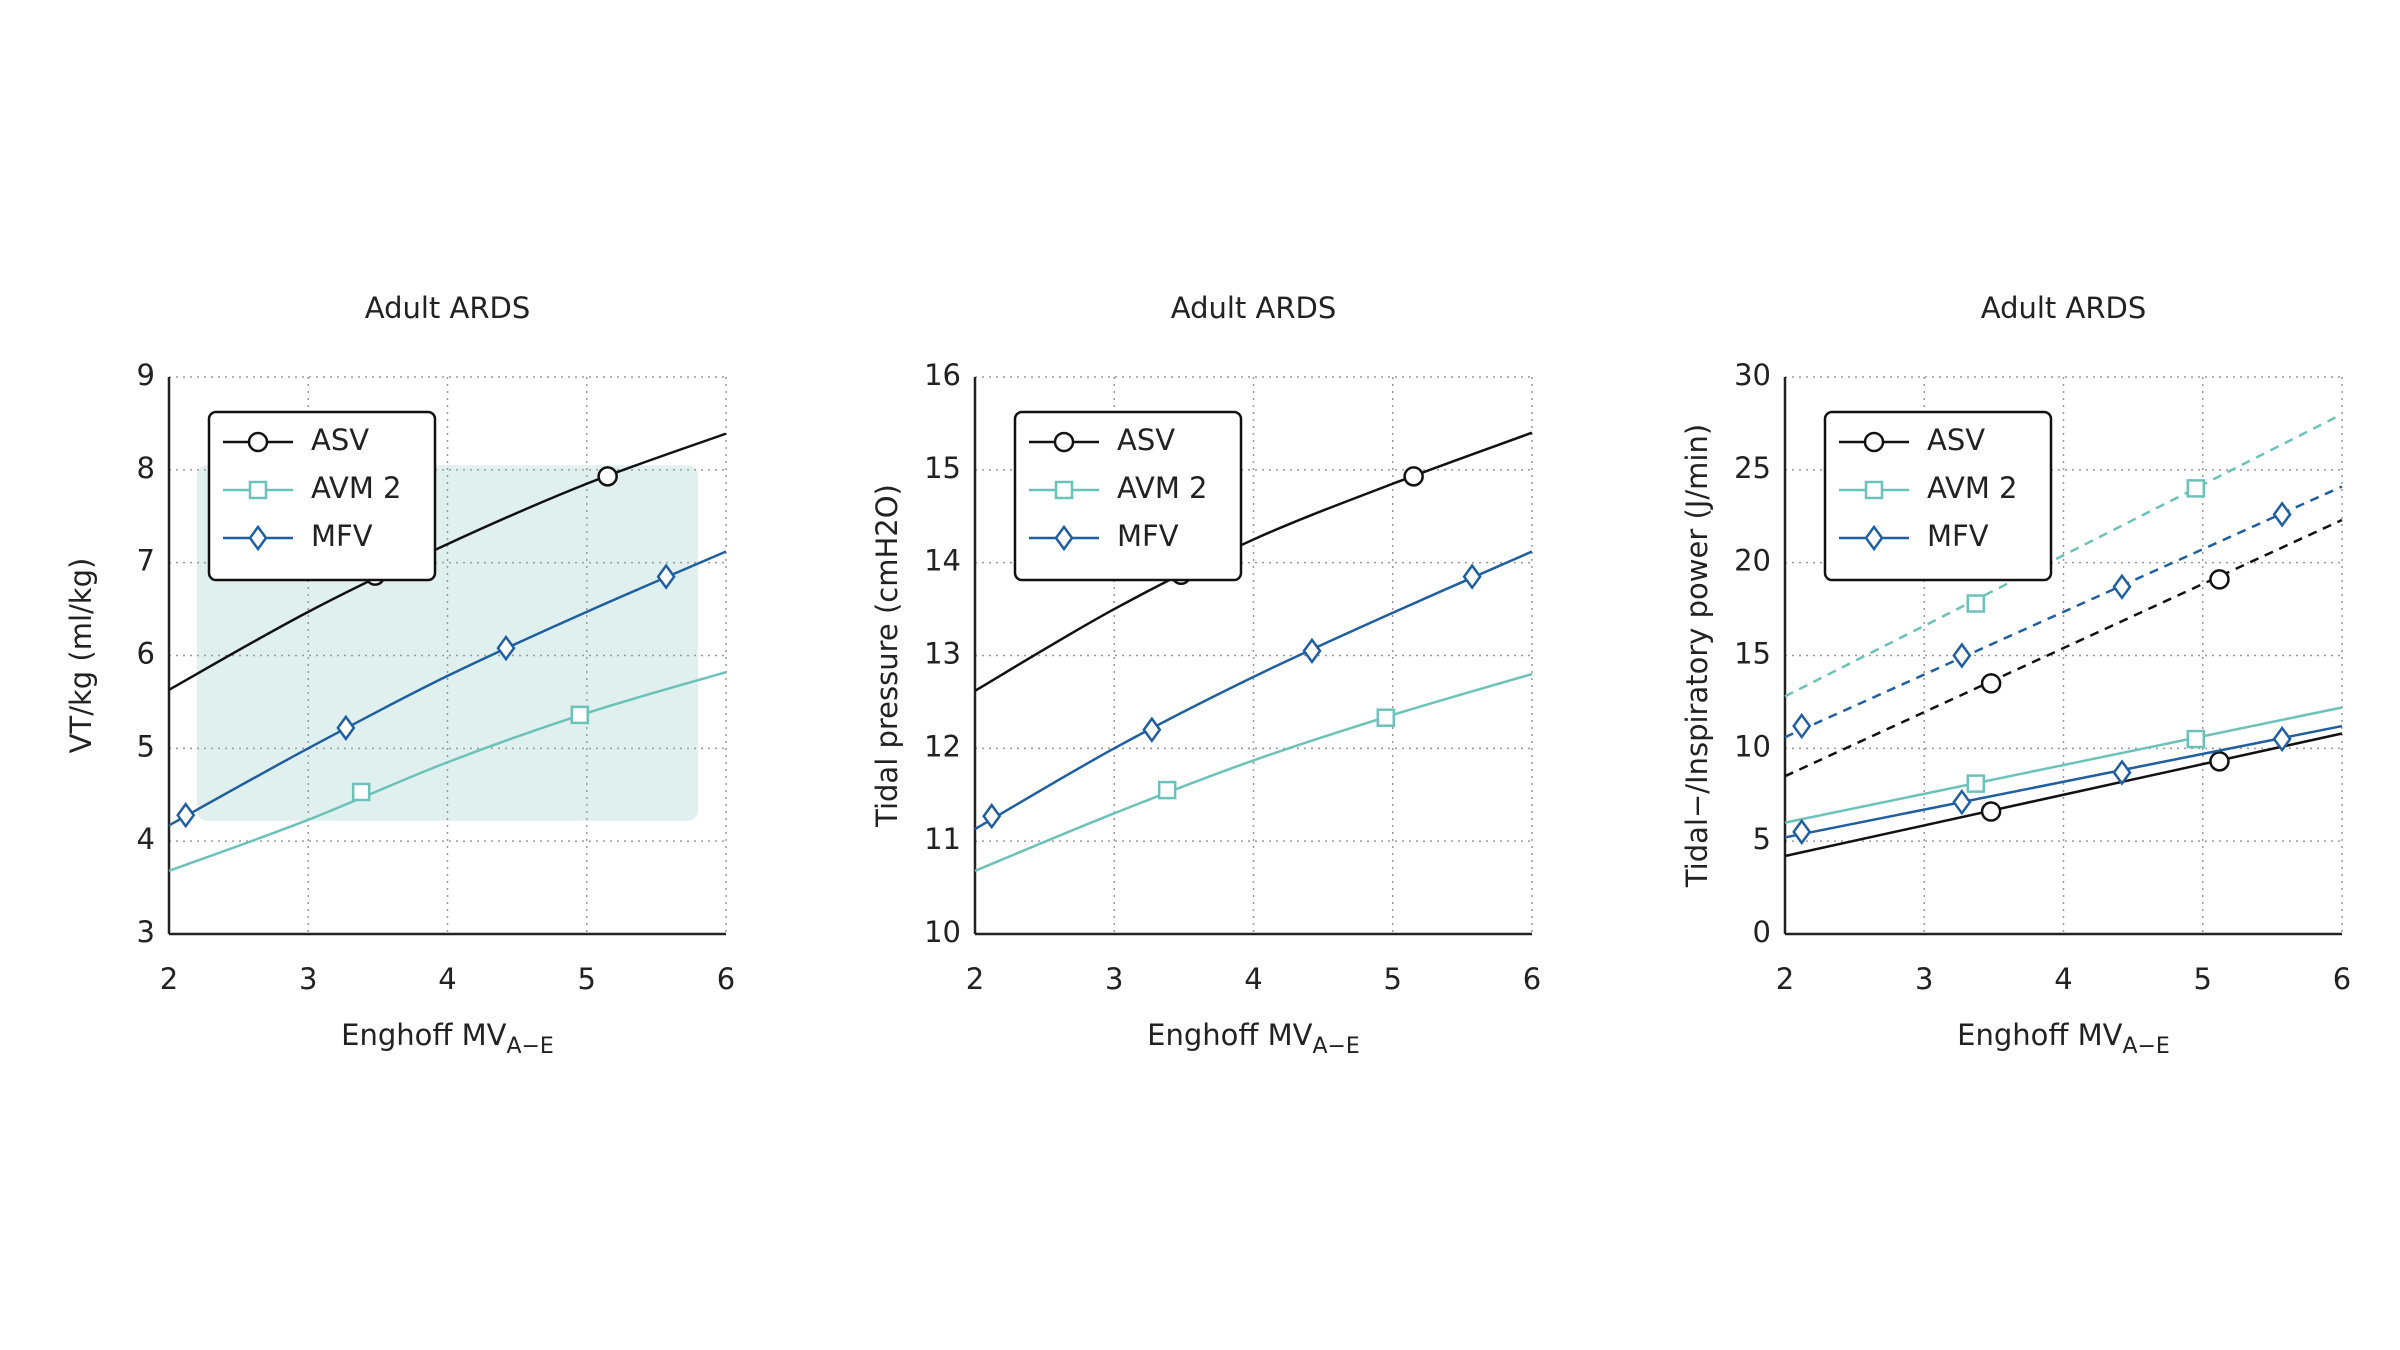  I want to click on y-tick-label: 14, so click(942, 561).